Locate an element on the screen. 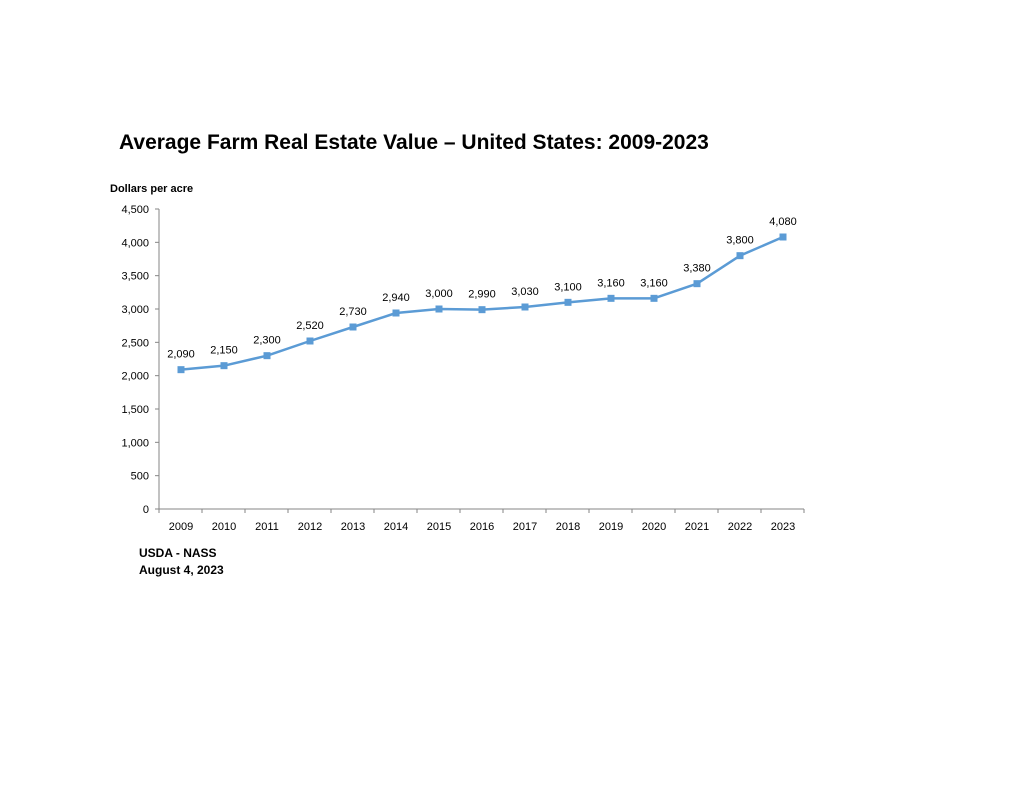 The image size is (1024, 793). x-tick-label: 2017 is located at coordinates (525, 527).